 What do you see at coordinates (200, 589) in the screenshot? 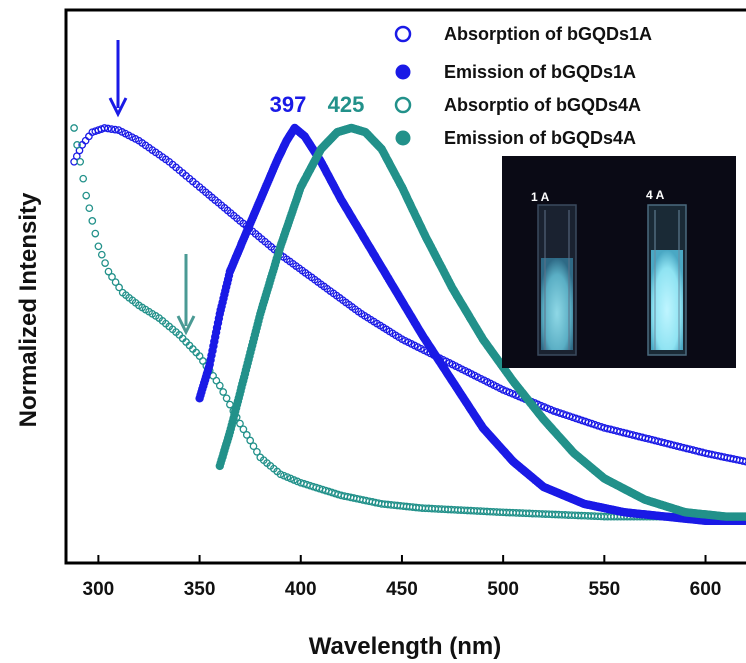
I see `x-tick-label: 350` at bounding box center [200, 589].